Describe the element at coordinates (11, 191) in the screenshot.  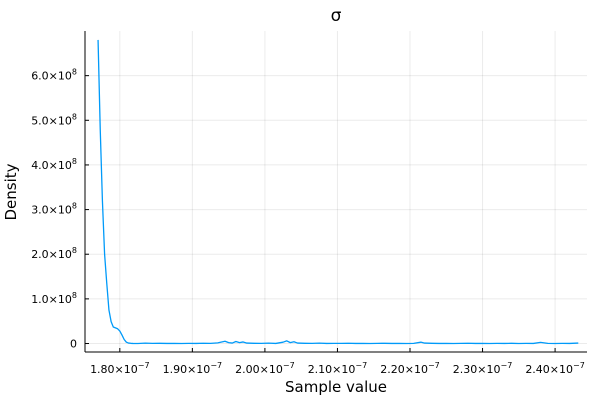
I see `y-axis-label: Density` at that location.